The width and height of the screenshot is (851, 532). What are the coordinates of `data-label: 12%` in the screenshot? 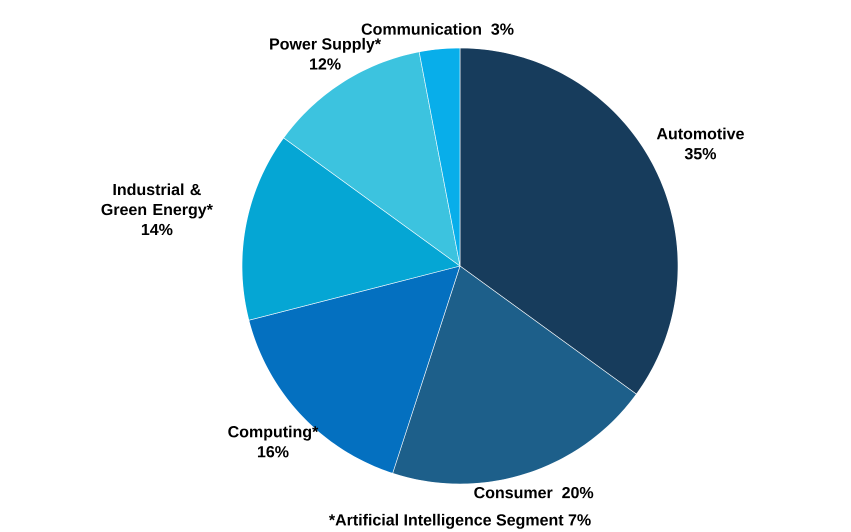 It's located at (325, 64).